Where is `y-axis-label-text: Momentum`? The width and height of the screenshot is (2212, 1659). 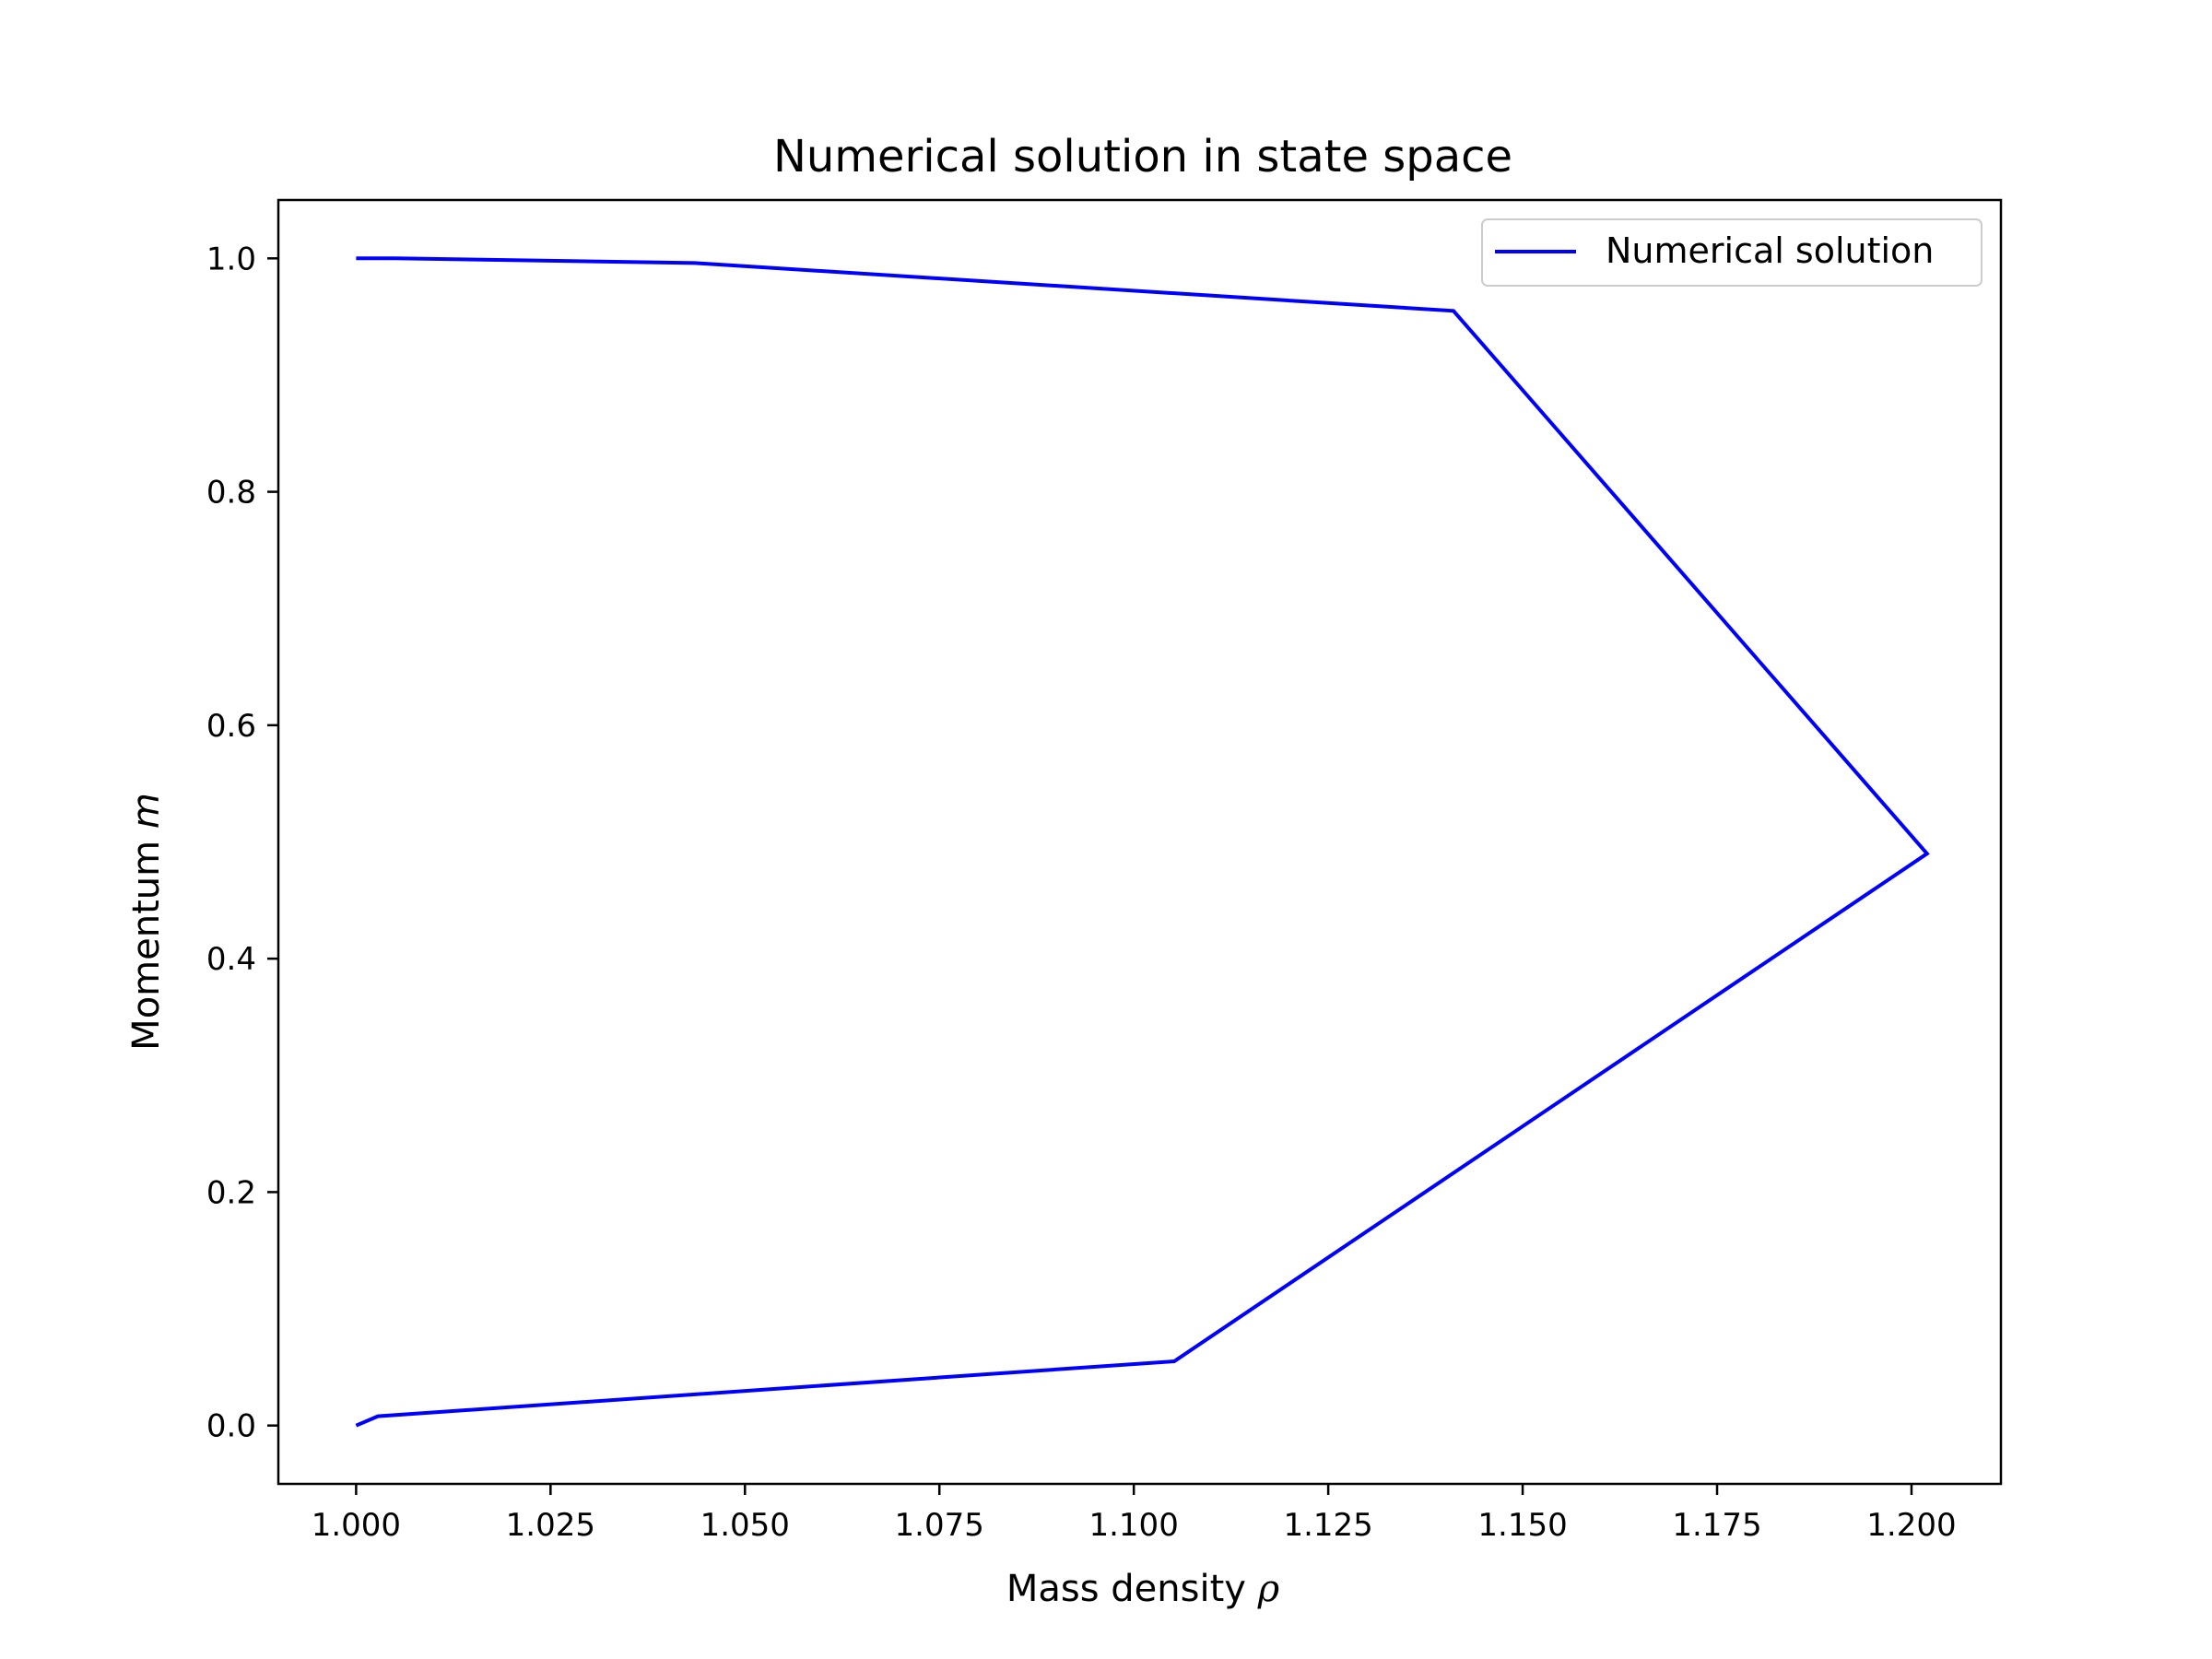
y-axis-label-text: Momentum is located at coordinates (146, 946).